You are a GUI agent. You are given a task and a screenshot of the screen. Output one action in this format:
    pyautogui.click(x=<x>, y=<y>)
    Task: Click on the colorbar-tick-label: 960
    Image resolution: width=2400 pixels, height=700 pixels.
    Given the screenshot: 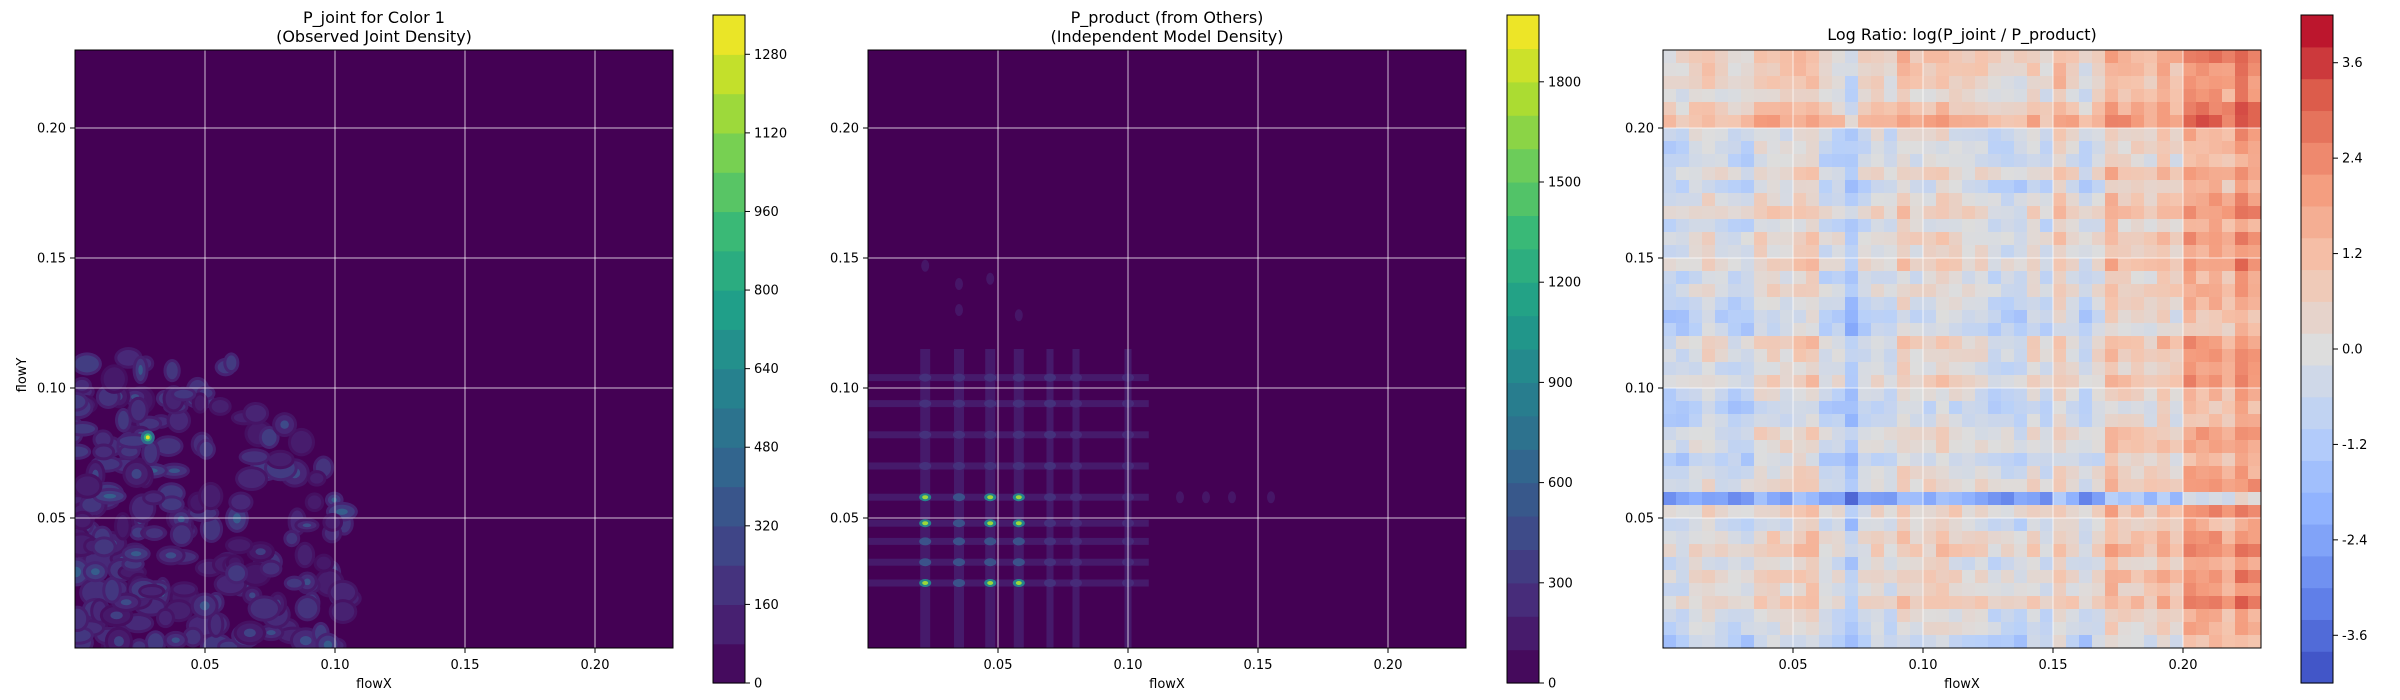 What is the action you would take?
    pyautogui.click(x=766, y=212)
    